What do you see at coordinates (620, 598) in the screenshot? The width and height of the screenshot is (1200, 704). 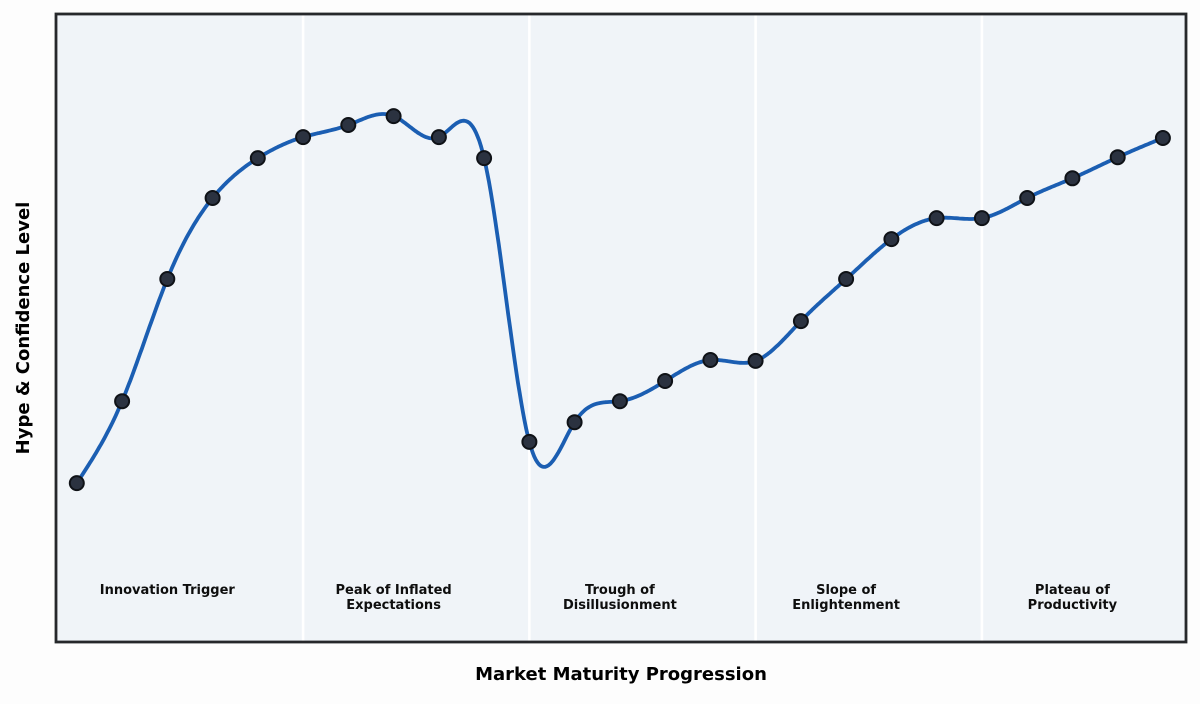 I see `phase-label-trough-of-disillusionment: Trough of Disillusionment` at bounding box center [620, 598].